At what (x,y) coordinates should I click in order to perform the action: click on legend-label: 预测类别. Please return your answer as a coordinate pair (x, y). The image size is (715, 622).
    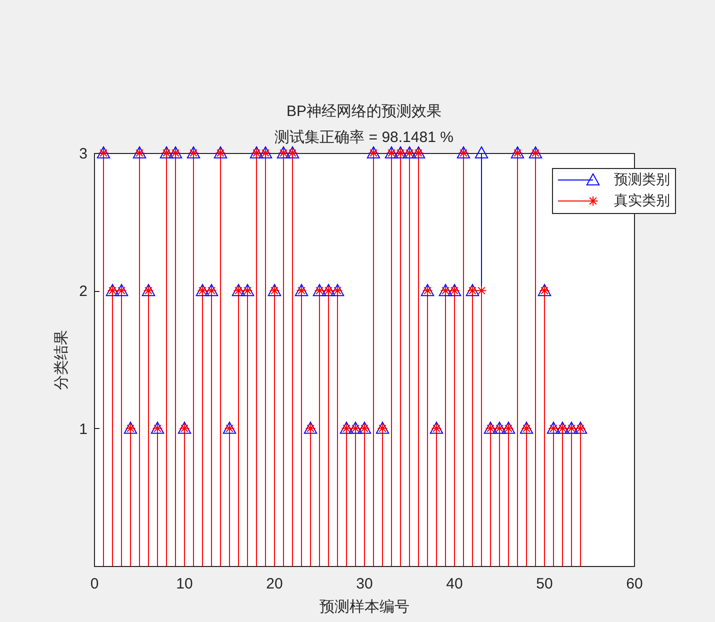
    Looking at the image, I should click on (642, 179).